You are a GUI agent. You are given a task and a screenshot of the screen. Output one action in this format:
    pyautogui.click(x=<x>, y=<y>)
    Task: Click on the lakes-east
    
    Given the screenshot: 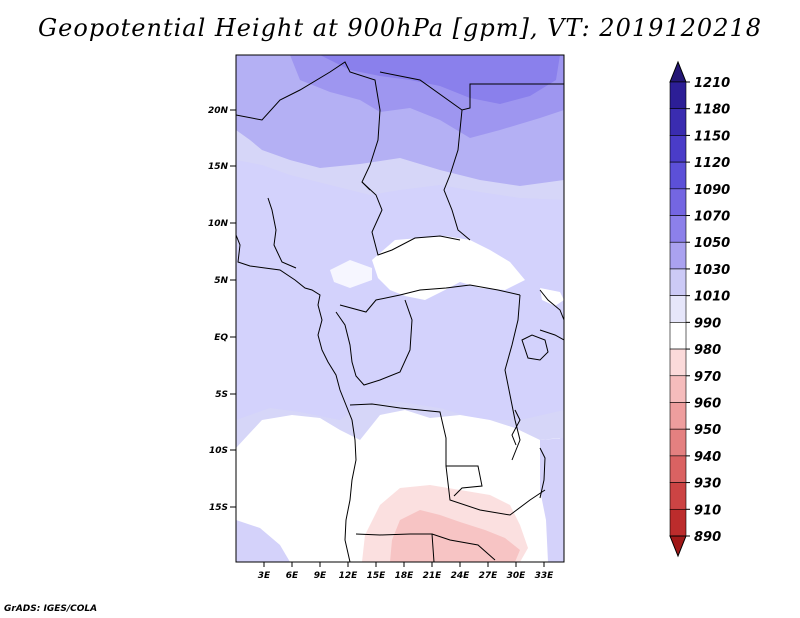 What is the action you would take?
    pyautogui.click(x=528, y=454)
    